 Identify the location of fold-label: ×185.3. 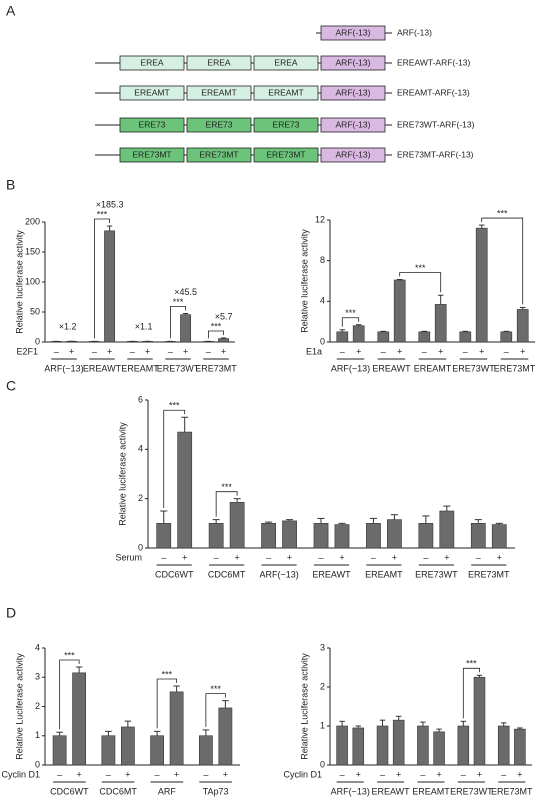
(110, 204).